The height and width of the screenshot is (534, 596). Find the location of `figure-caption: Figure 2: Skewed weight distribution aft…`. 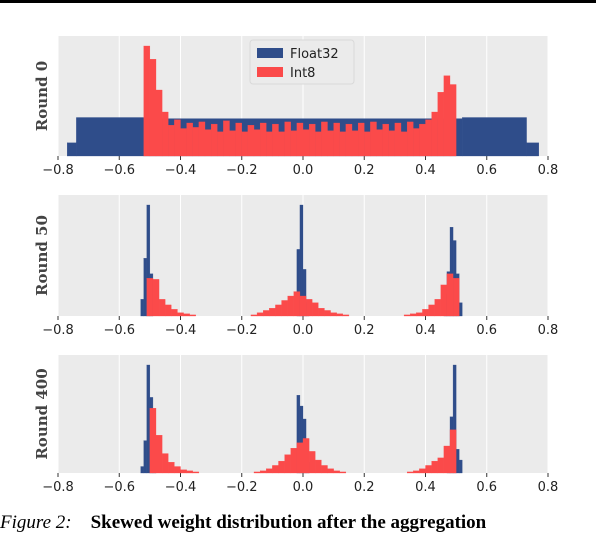

figure-caption: Figure 2: Skewed weight distribution aft… is located at coordinates (298, 523).